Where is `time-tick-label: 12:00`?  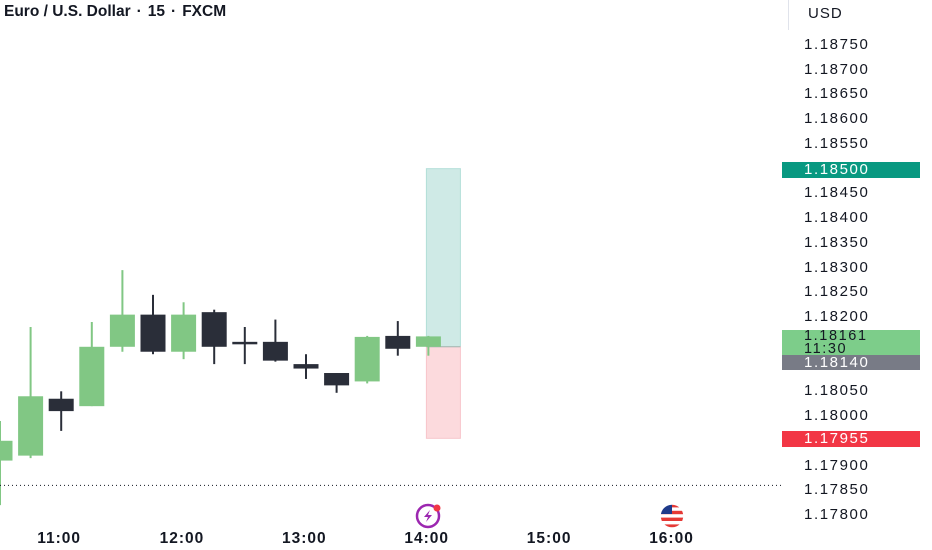
time-tick-label: 12:00 is located at coordinates (182, 538).